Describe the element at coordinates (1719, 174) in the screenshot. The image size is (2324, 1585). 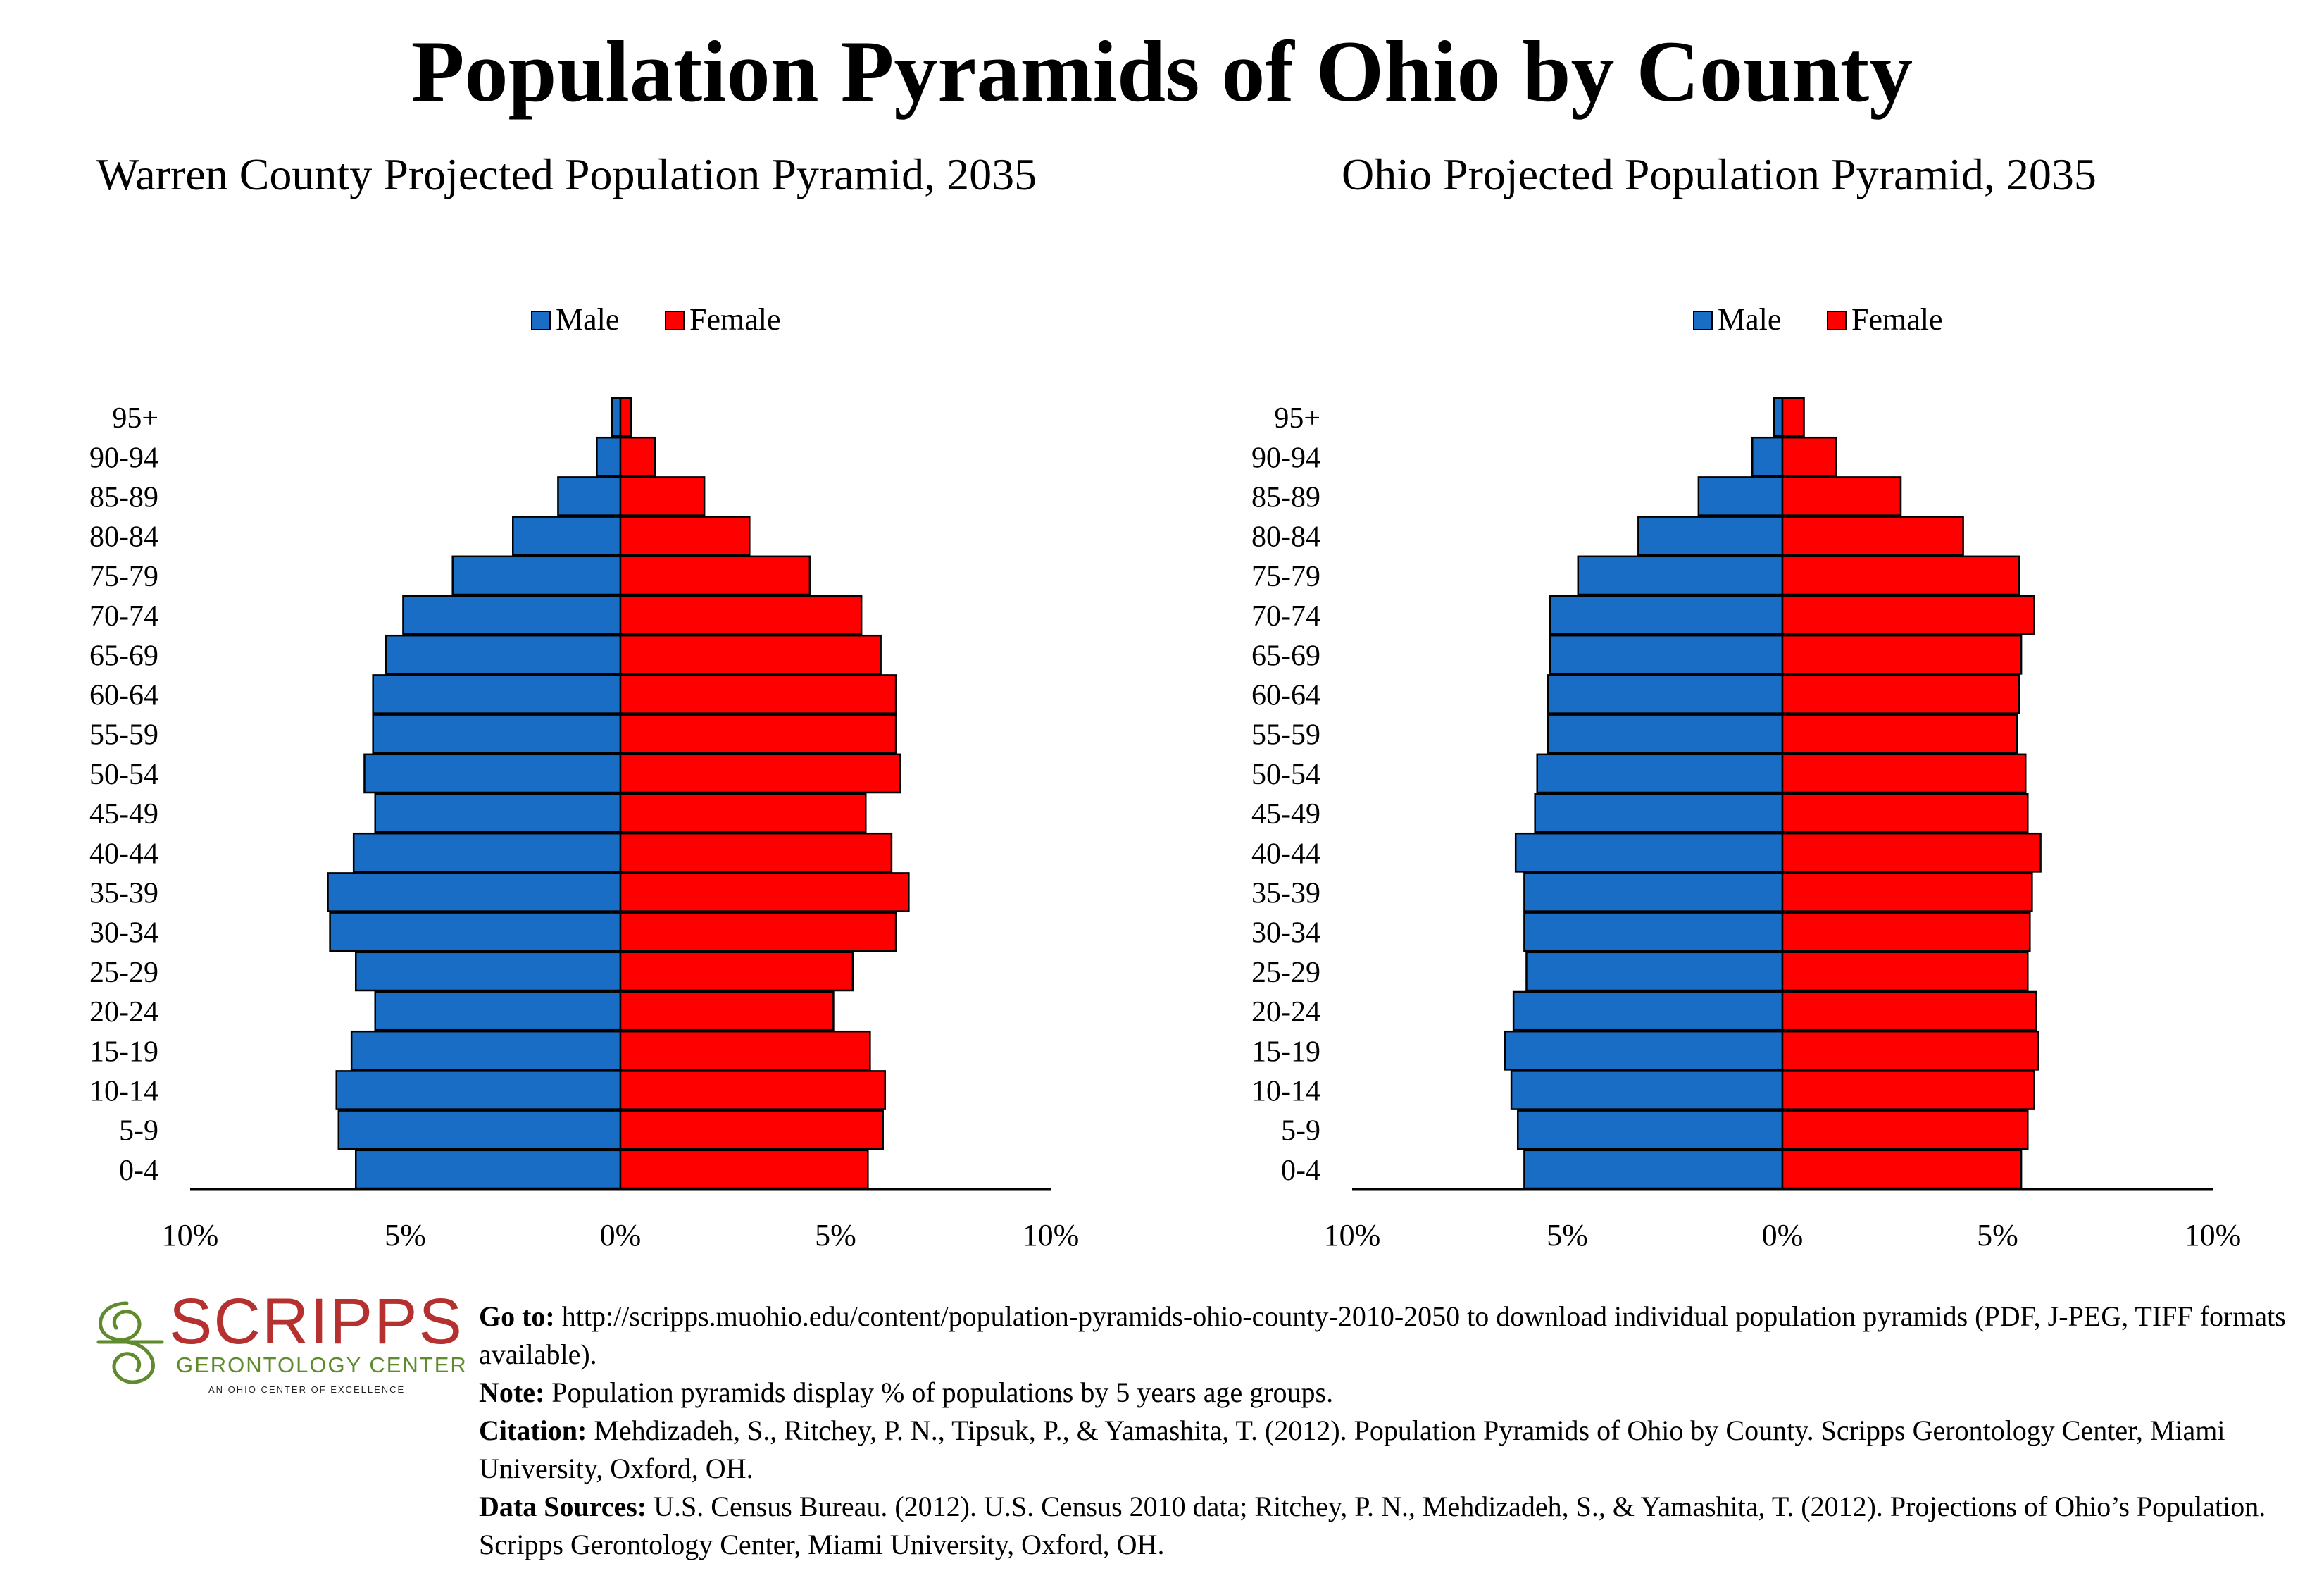
I see `chart-title-ohio: Ohio Projected Population Pyramid, 2035` at that location.